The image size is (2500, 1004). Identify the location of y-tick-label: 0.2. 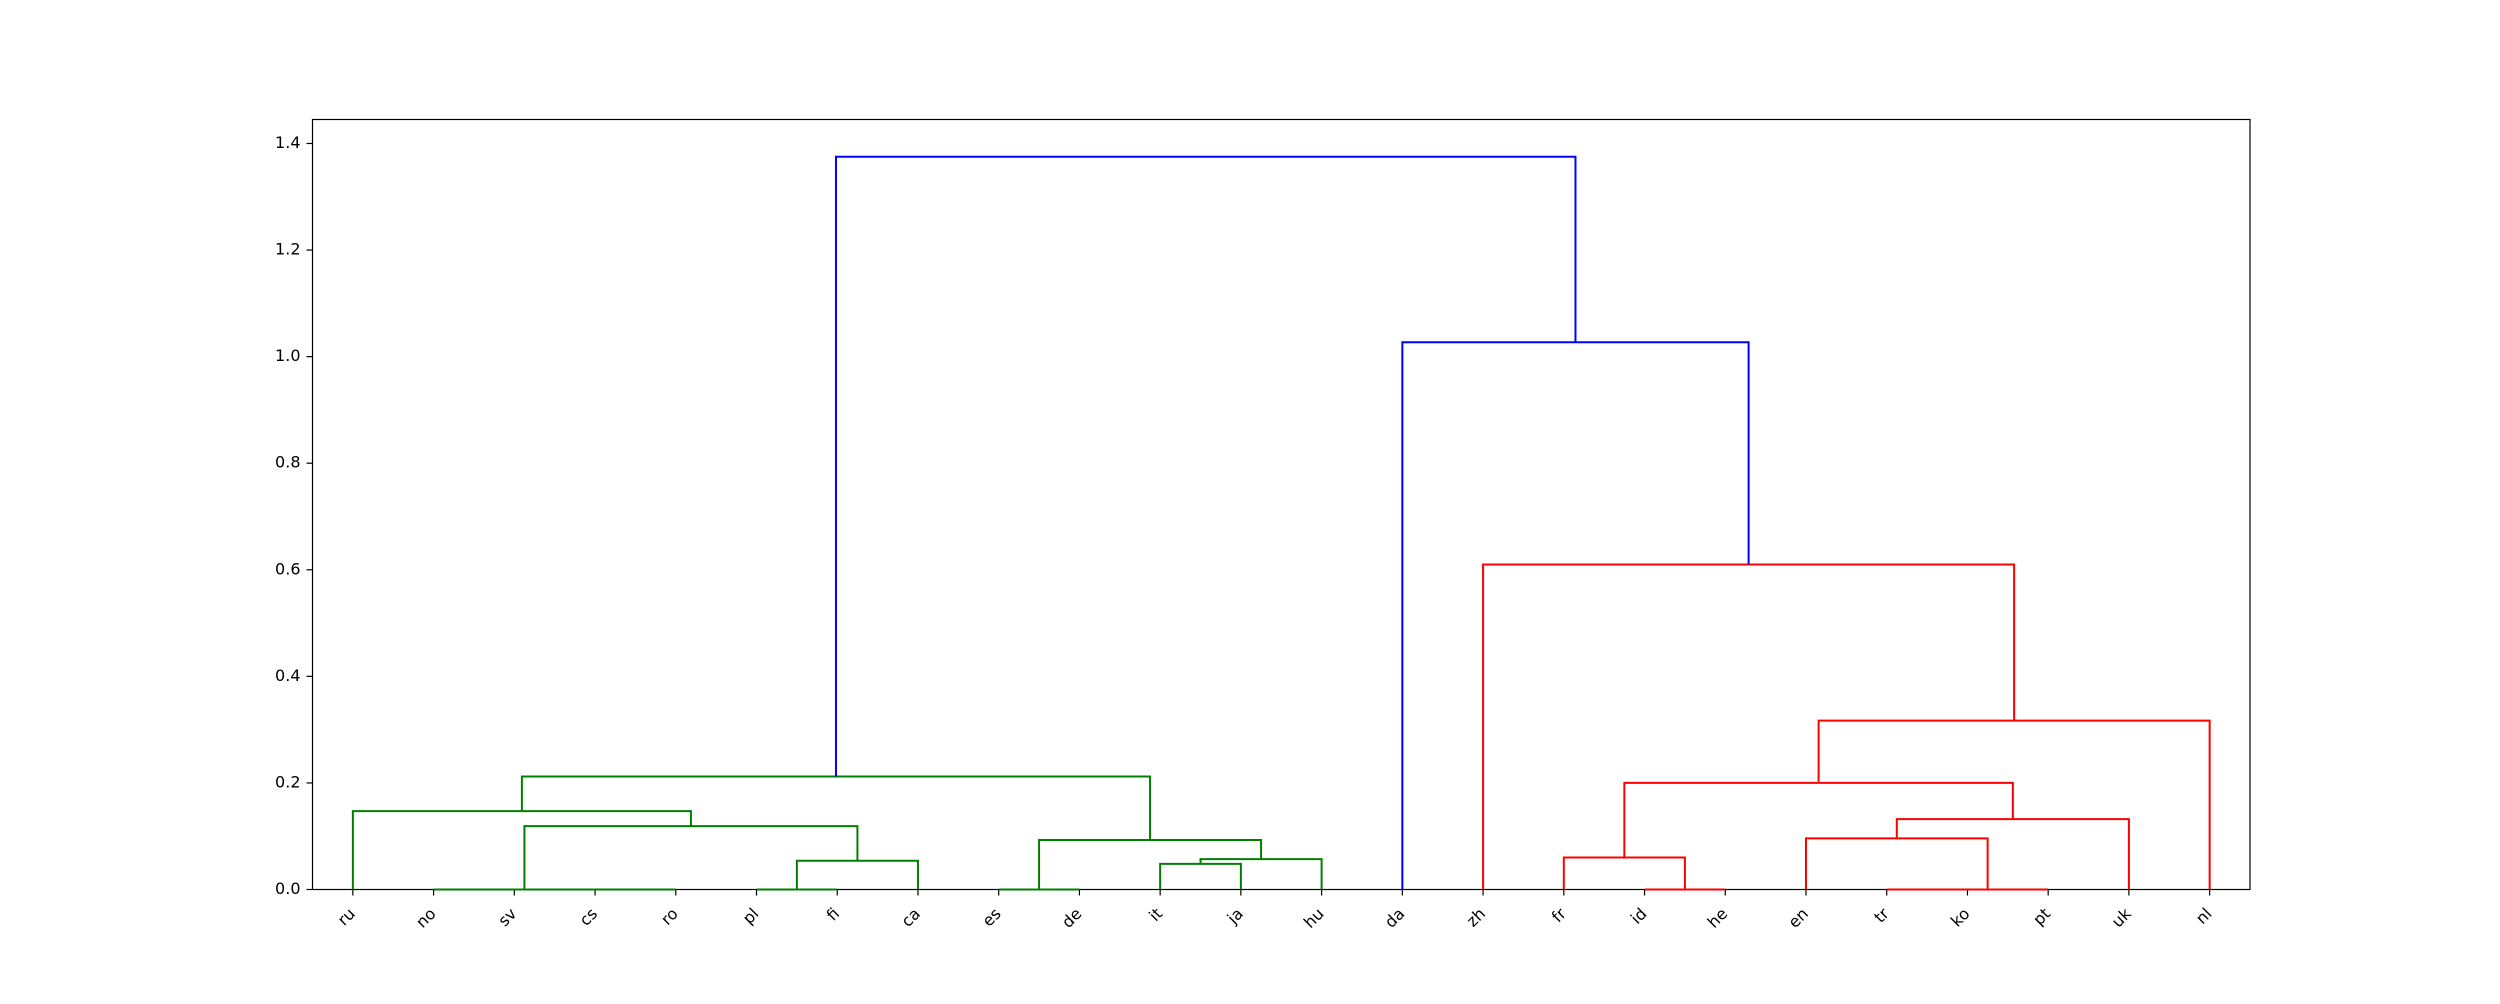
(287, 781).